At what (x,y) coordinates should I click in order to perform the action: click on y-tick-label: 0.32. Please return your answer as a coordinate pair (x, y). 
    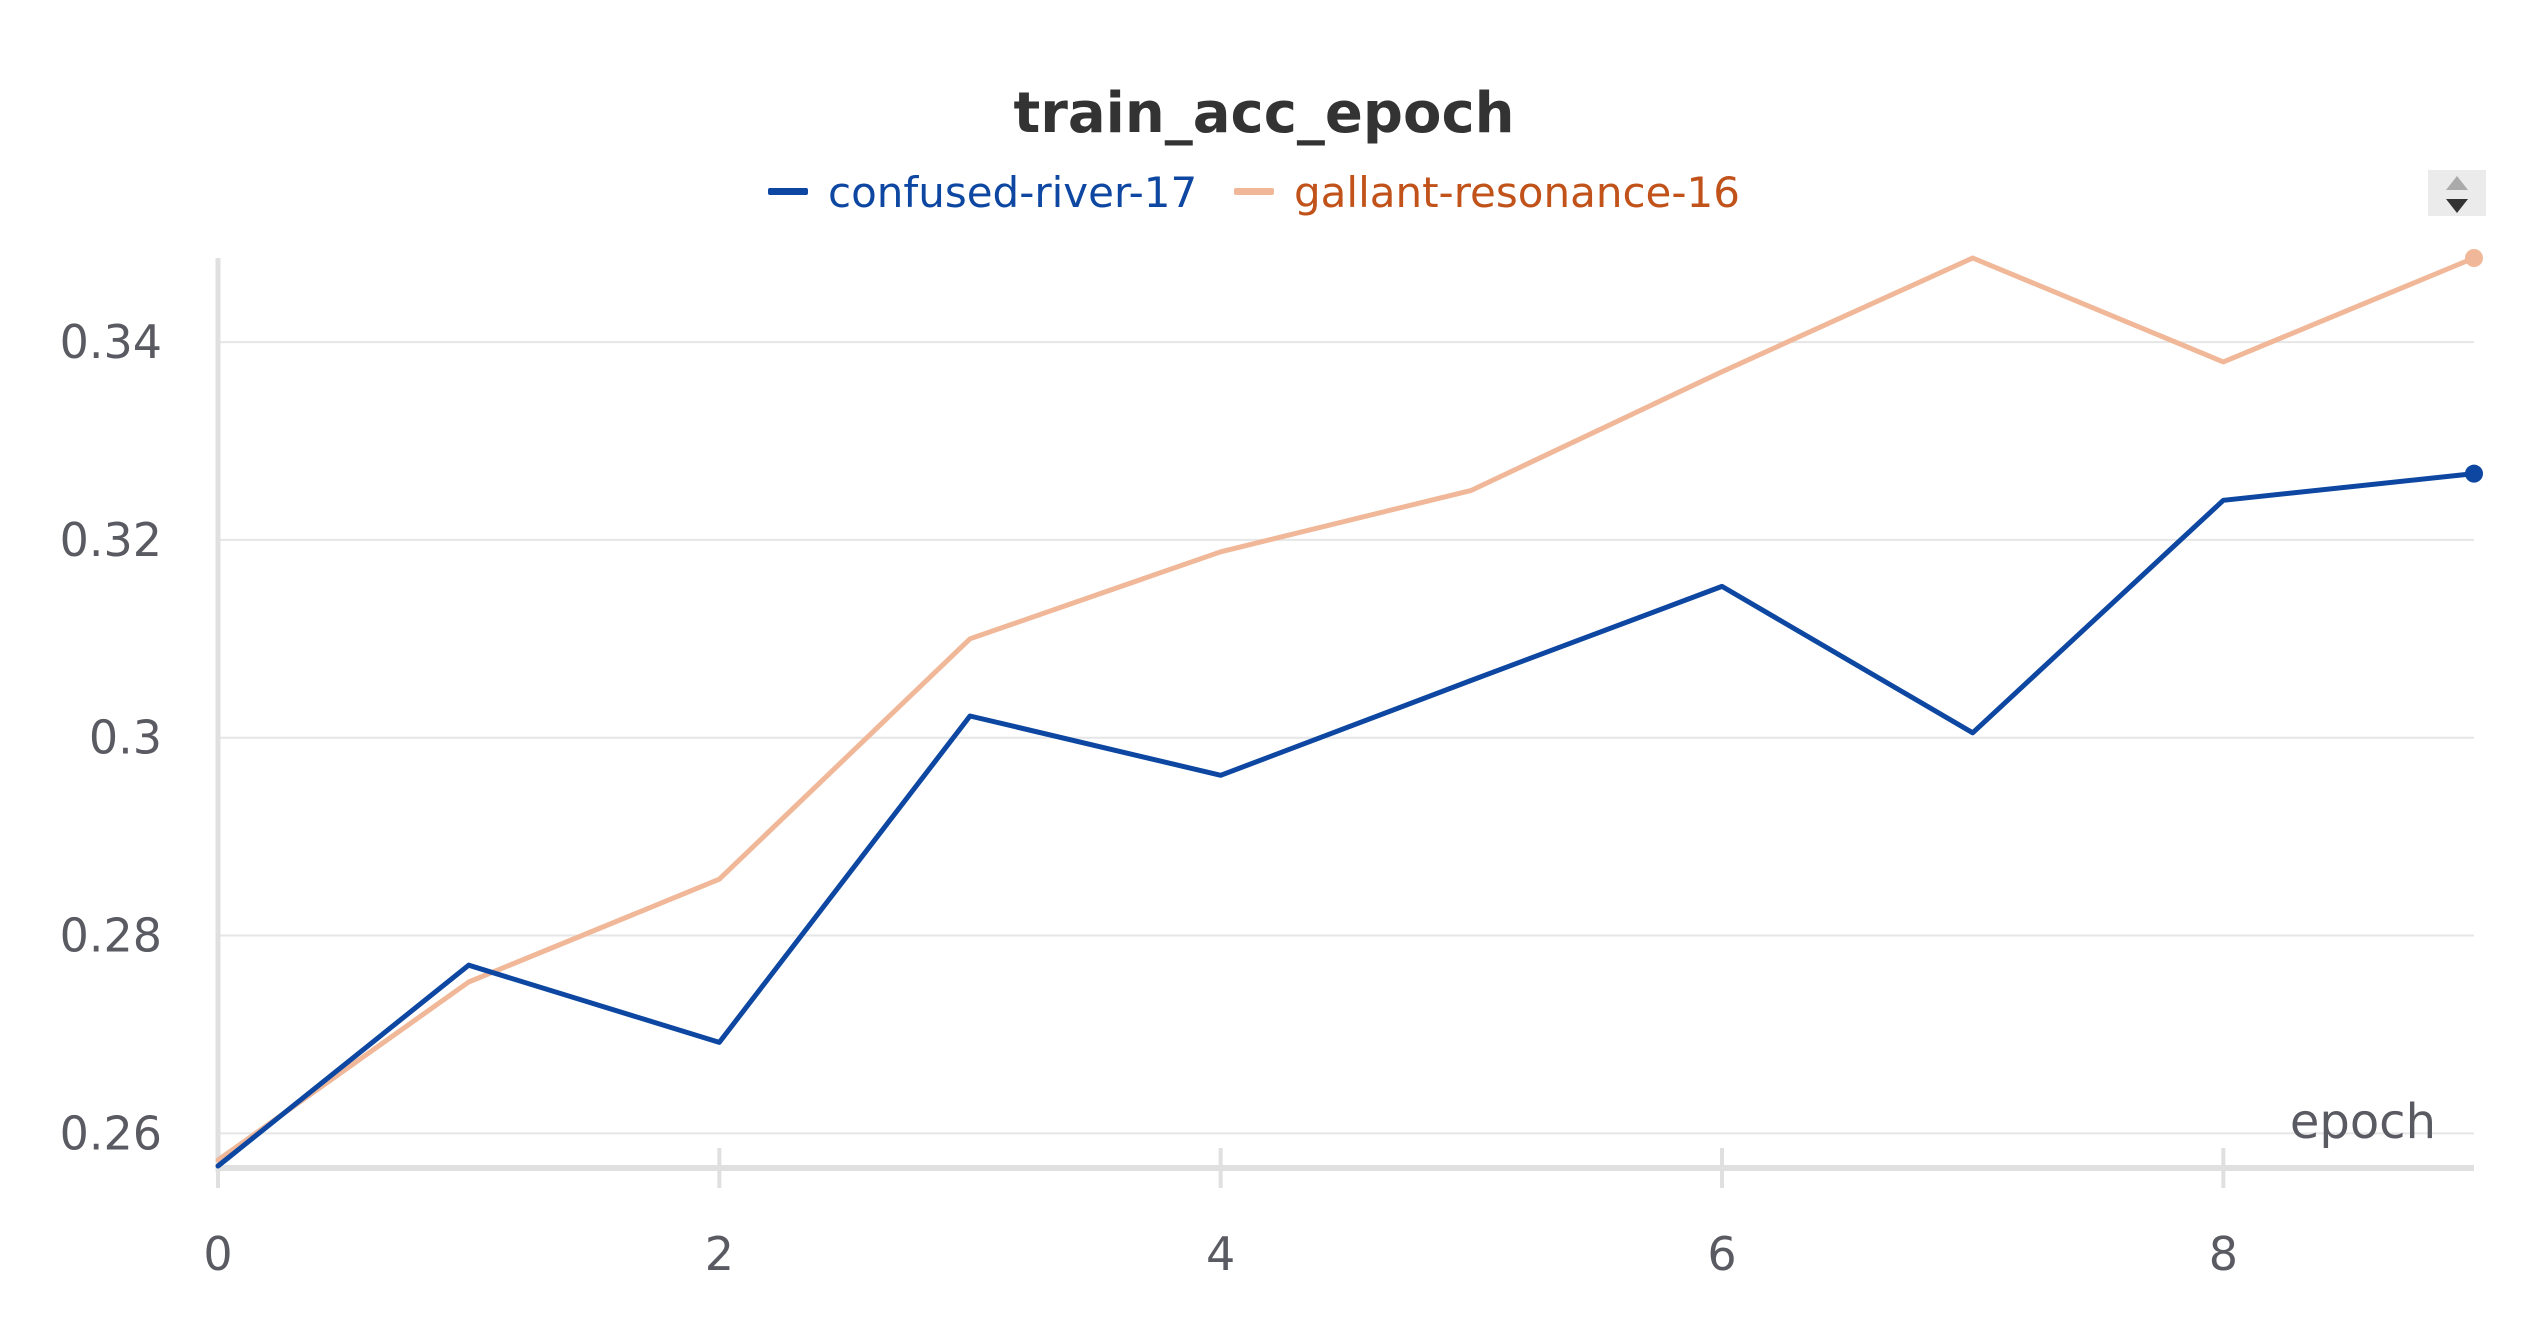
    Looking at the image, I should click on (111, 540).